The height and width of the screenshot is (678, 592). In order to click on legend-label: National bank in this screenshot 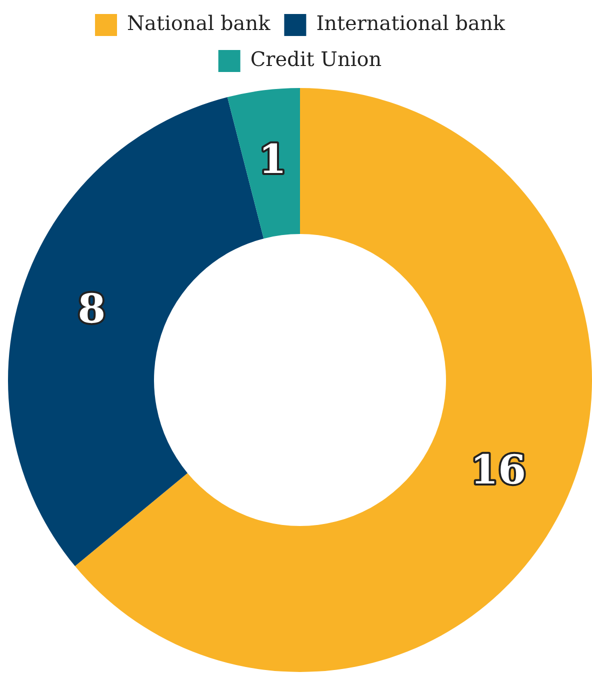, I will do `click(199, 23)`.